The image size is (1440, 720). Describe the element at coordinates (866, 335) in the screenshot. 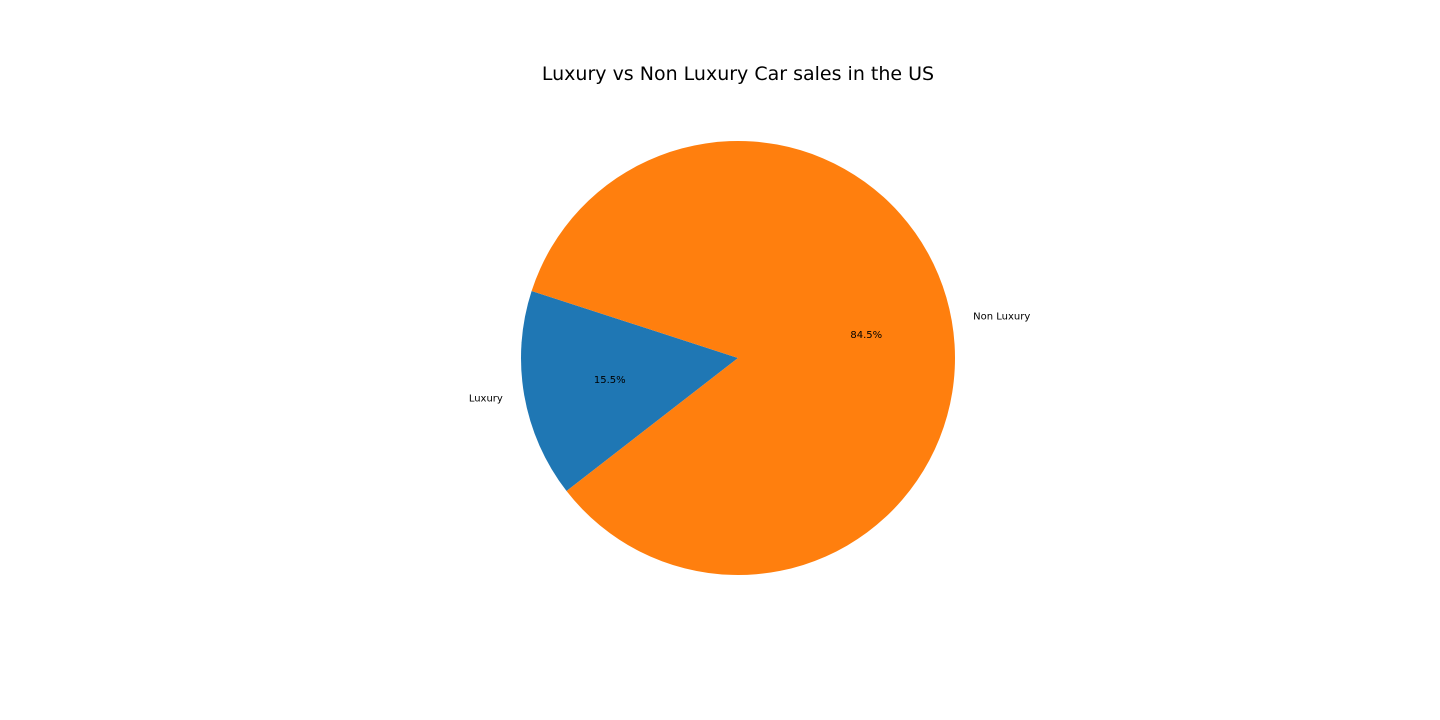

I see `slice-percent-non-luxury: 84.5%` at that location.